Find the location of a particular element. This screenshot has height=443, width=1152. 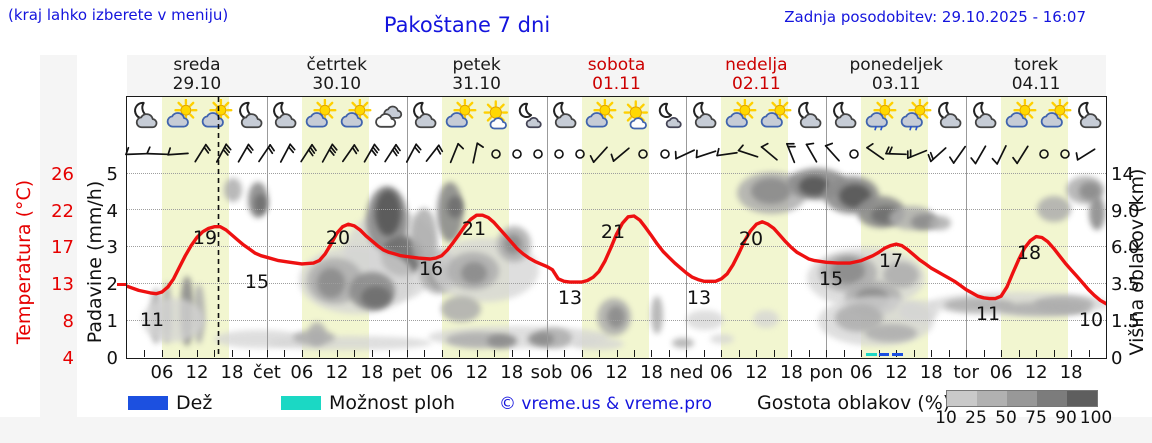

density-tick-label: 75 is located at coordinates (1036, 418).